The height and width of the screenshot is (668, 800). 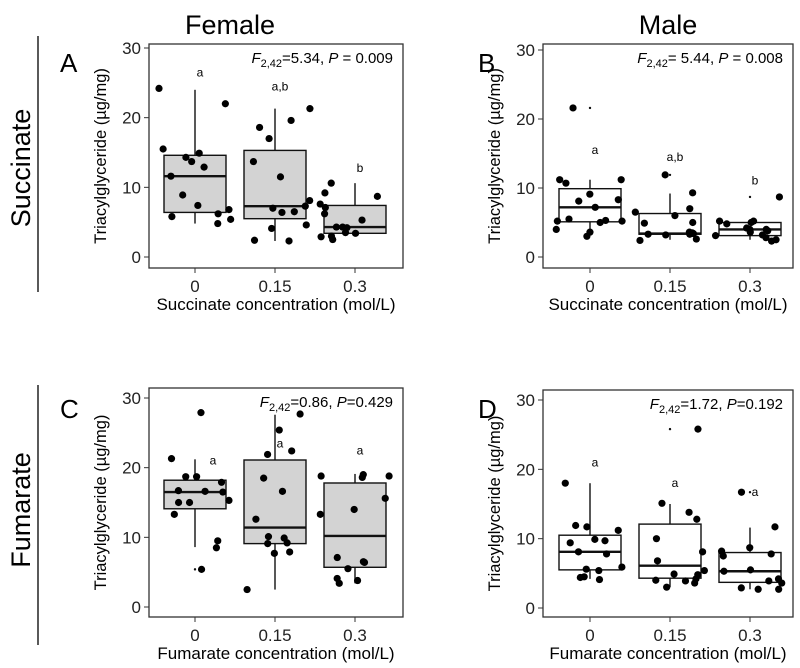 What do you see at coordinates (136, 257) in the screenshot?
I see `y-tick-label: 0` at bounding box center [136, 257].